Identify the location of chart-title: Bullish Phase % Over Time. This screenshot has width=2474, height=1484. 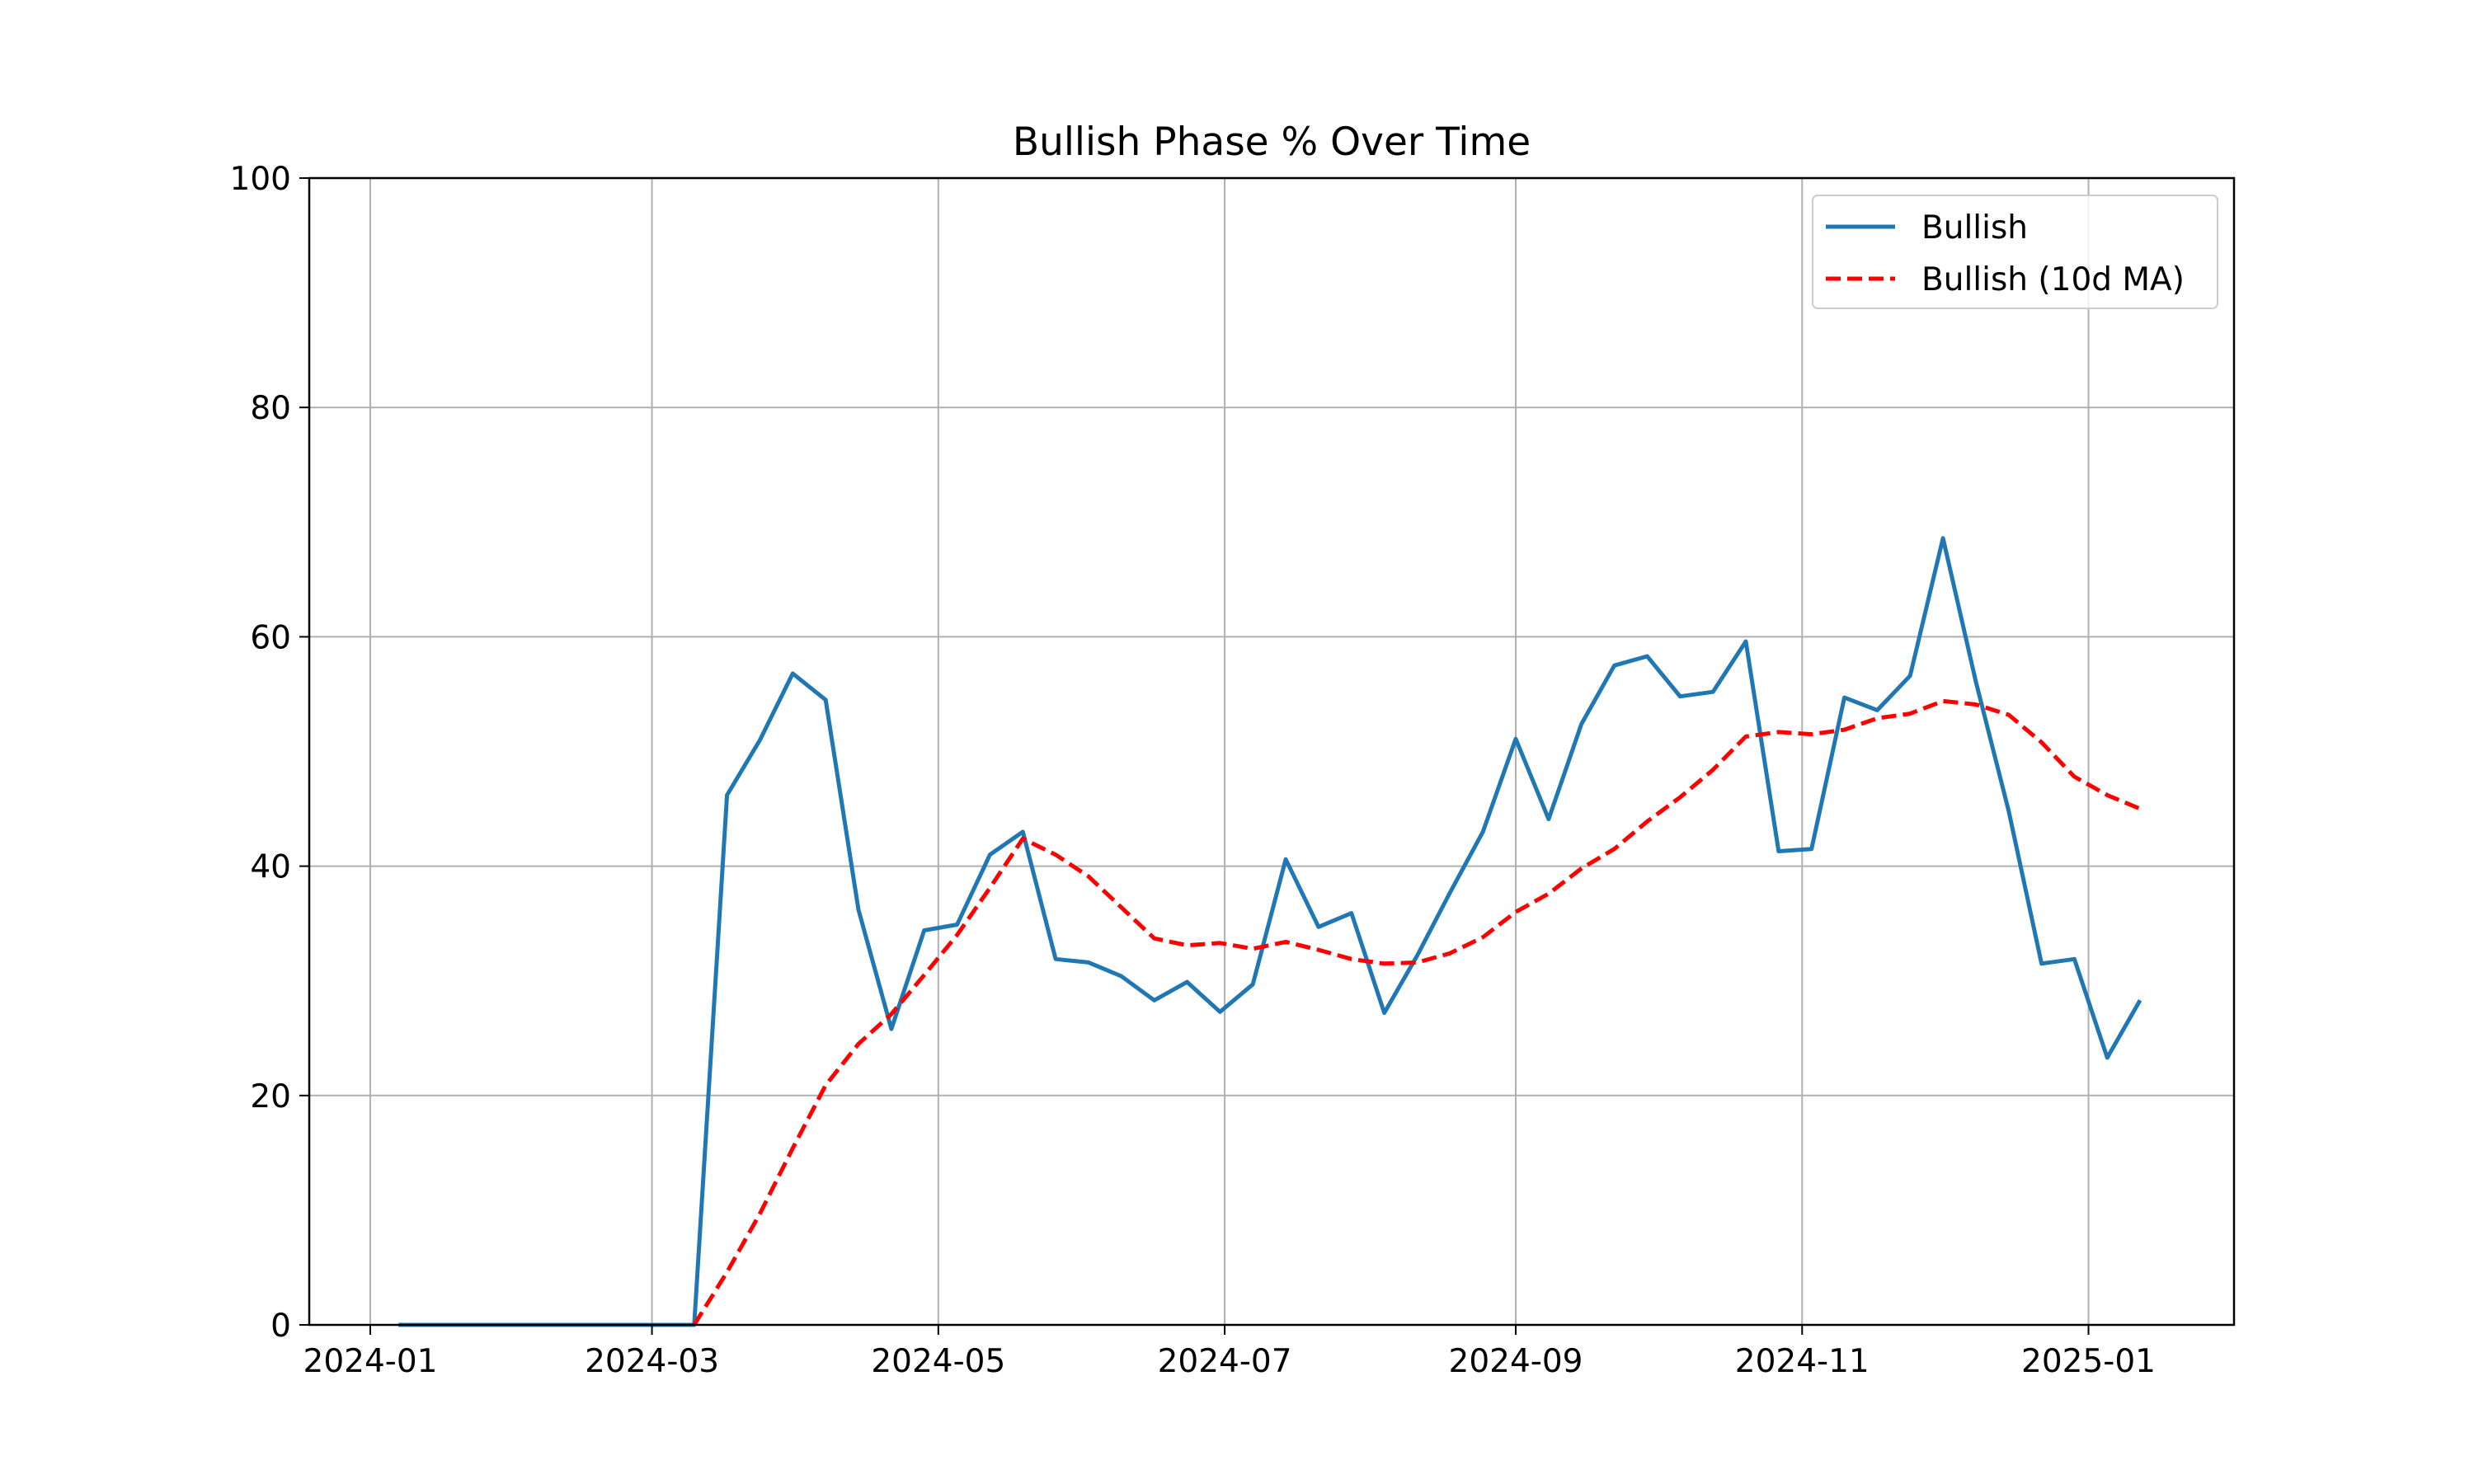
(1272, 142).